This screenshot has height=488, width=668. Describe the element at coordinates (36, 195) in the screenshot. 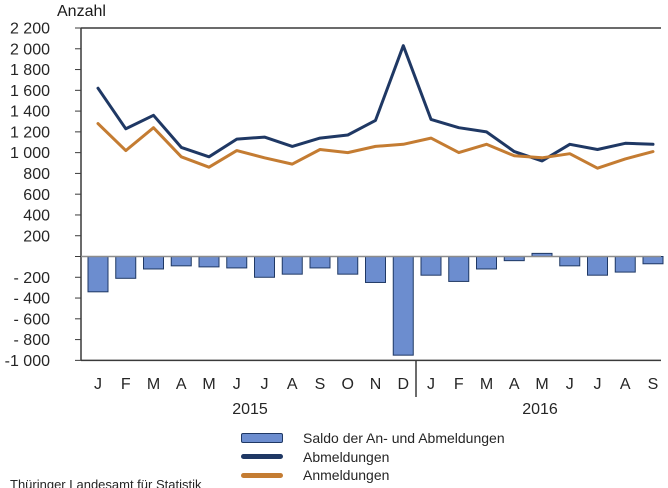

I see `y-axis-tick-label: 600` at that location.